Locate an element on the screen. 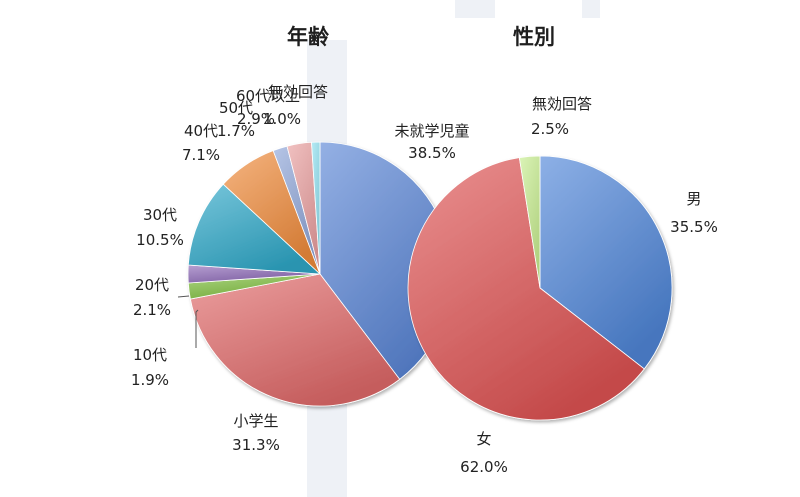 Image resolution: width=800 pixels, height=497 pixels. age-label-50s-value: 1.7% is located at coordinates (236, 131).